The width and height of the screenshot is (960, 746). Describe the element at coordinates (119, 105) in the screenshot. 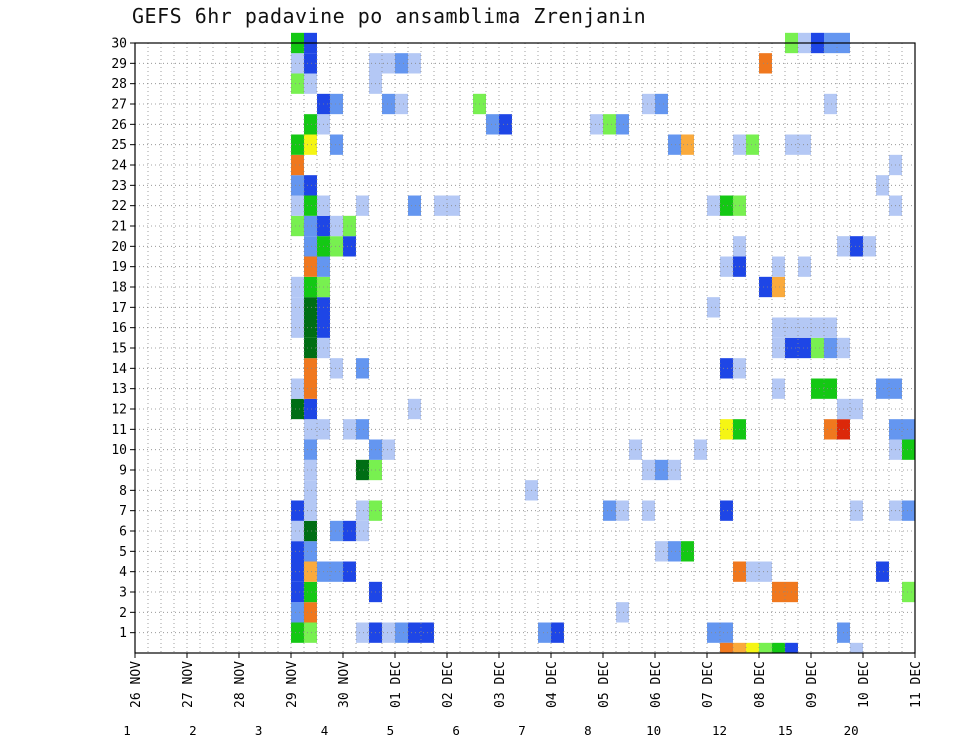

I see `y-tick-label: 27` at that location.